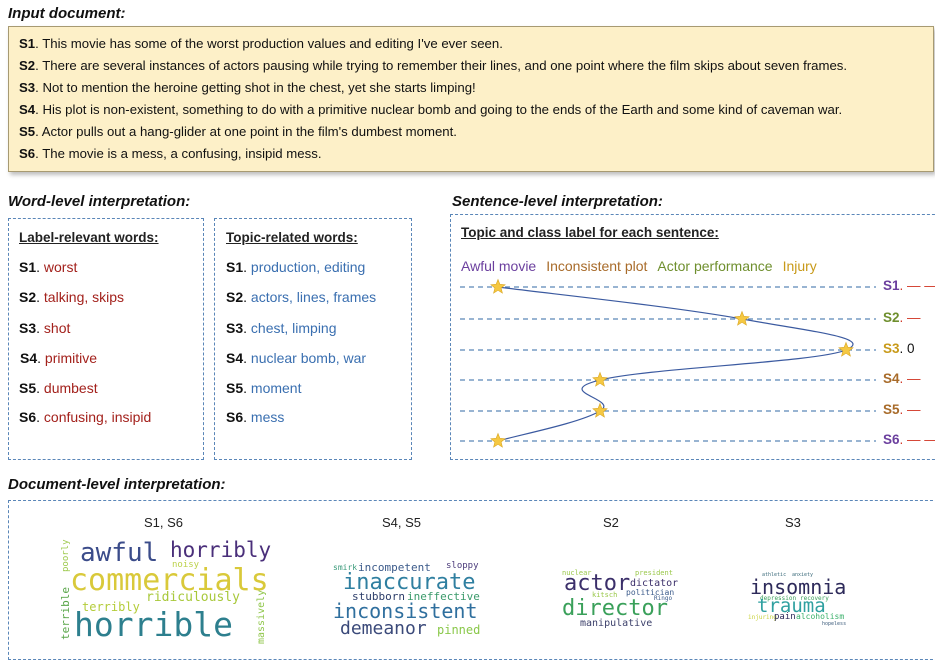 The width and height of the screenshot is (935, 660). What do you see at coordinates (313, 339) in the screenshot?
I see `topic-related-box` at bounding box center [313, 339].